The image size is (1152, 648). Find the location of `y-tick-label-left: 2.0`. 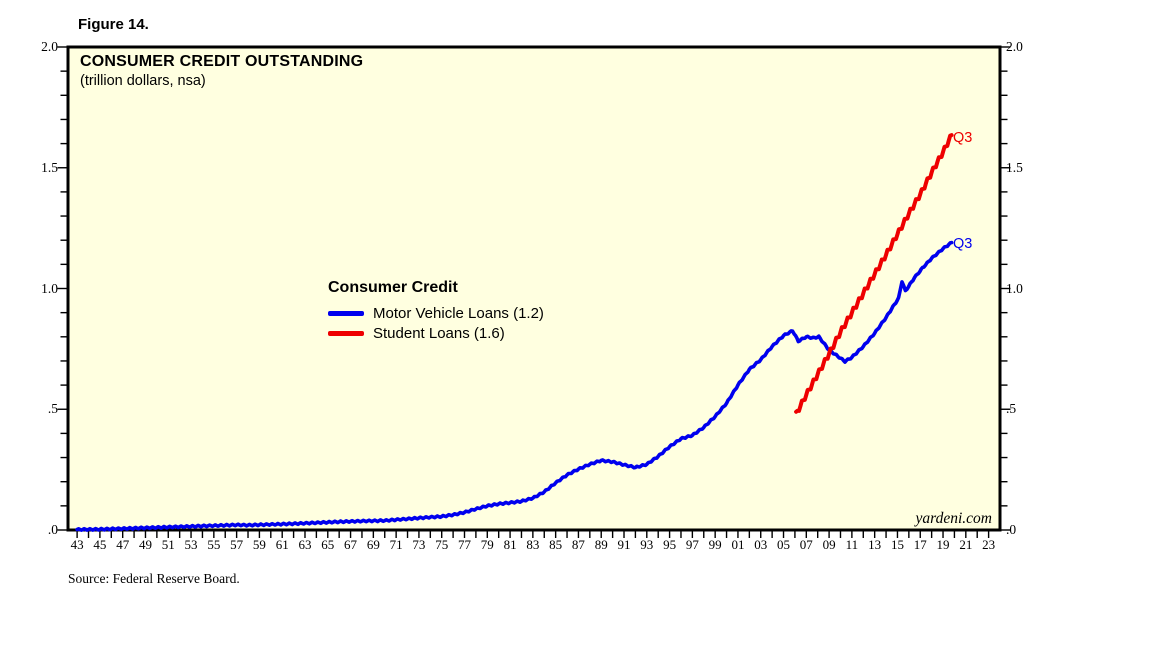

y-tick-label-left: 2.0 is located at coordinates (49, 46).